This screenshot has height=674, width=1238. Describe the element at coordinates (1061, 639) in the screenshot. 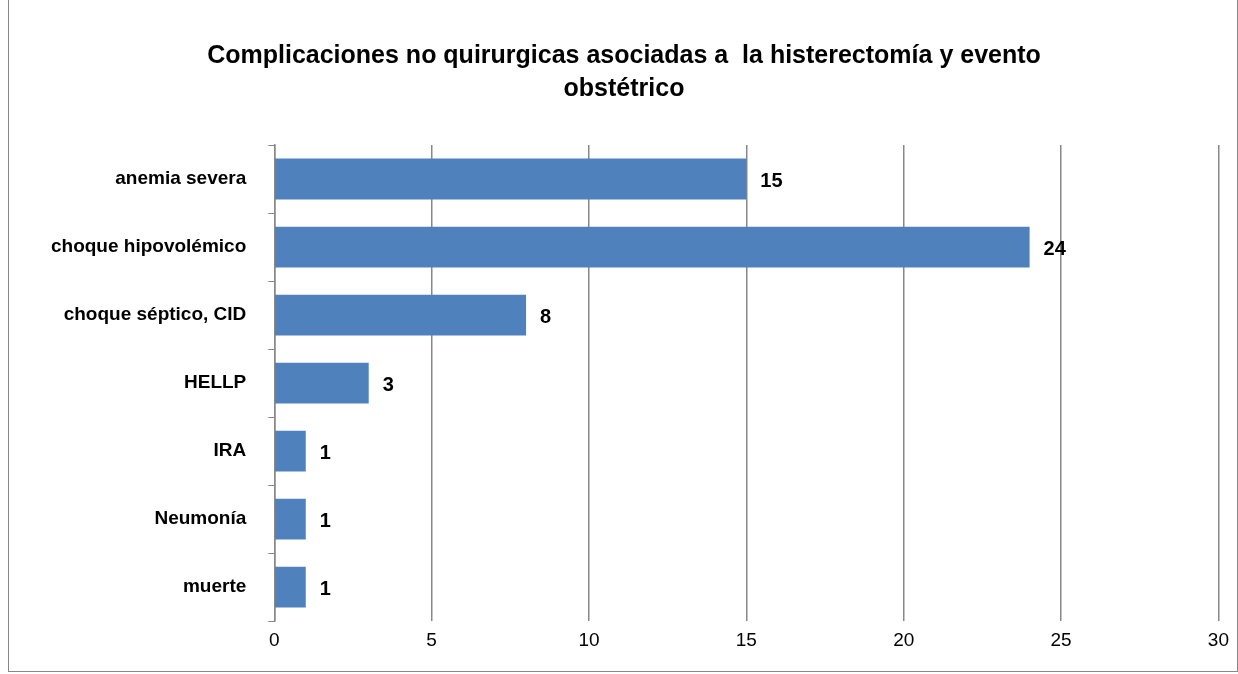

I see `x-tick-label: 25` at that location.